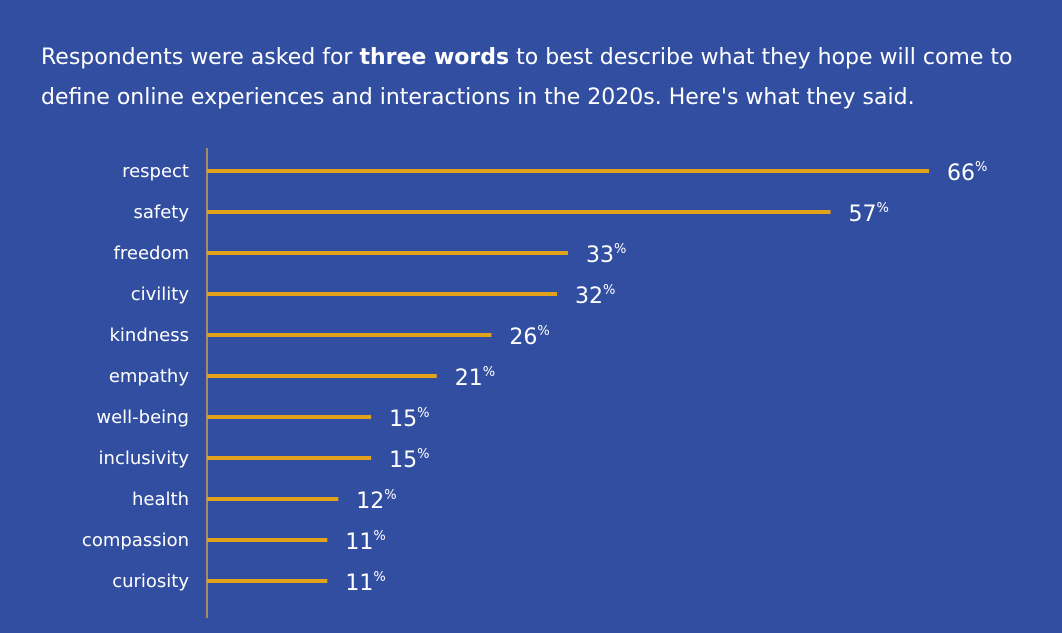  I want to click on value-label: 66%, so click(967, 173).